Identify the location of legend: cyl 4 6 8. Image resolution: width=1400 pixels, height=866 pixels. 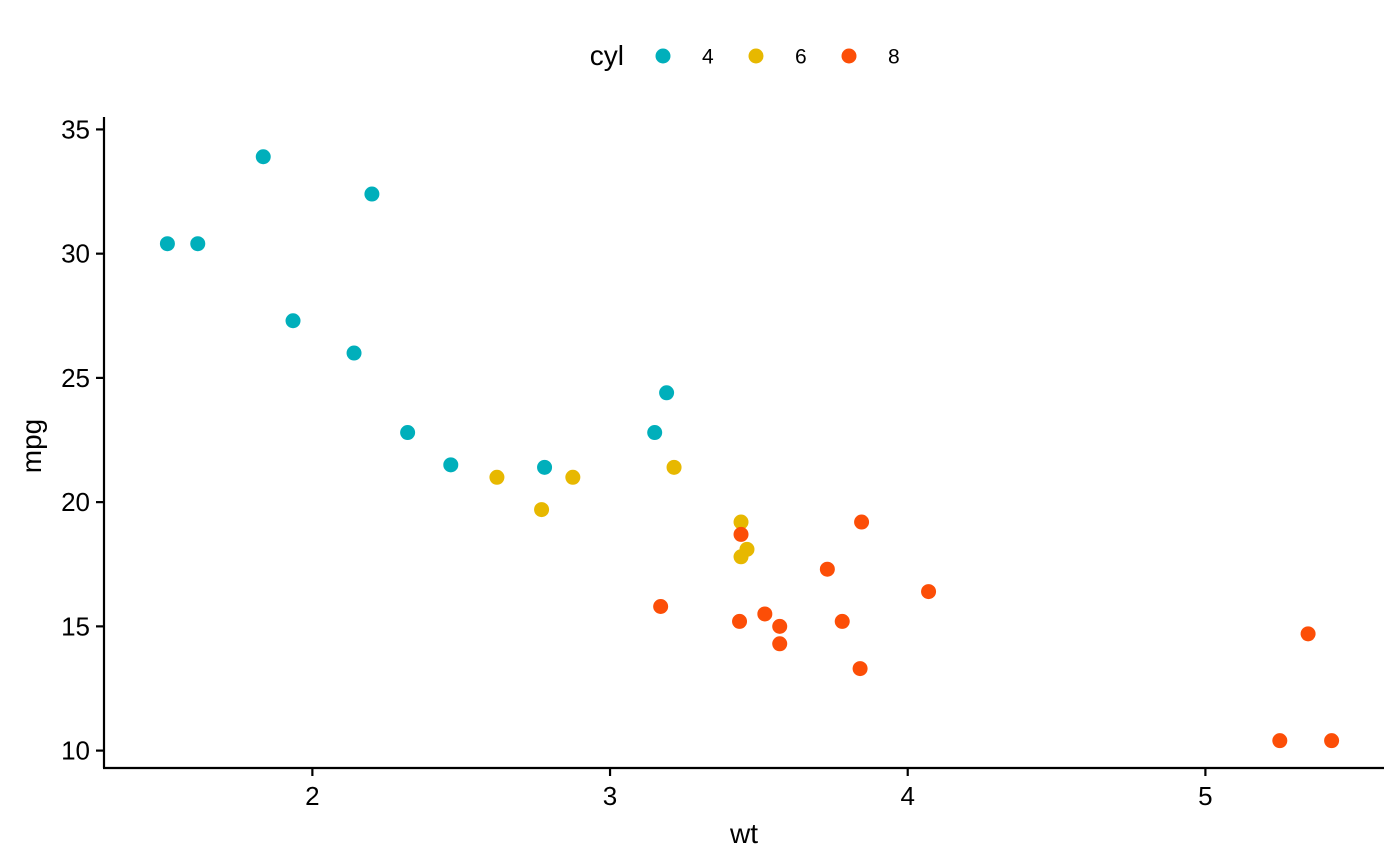
(745, 55).